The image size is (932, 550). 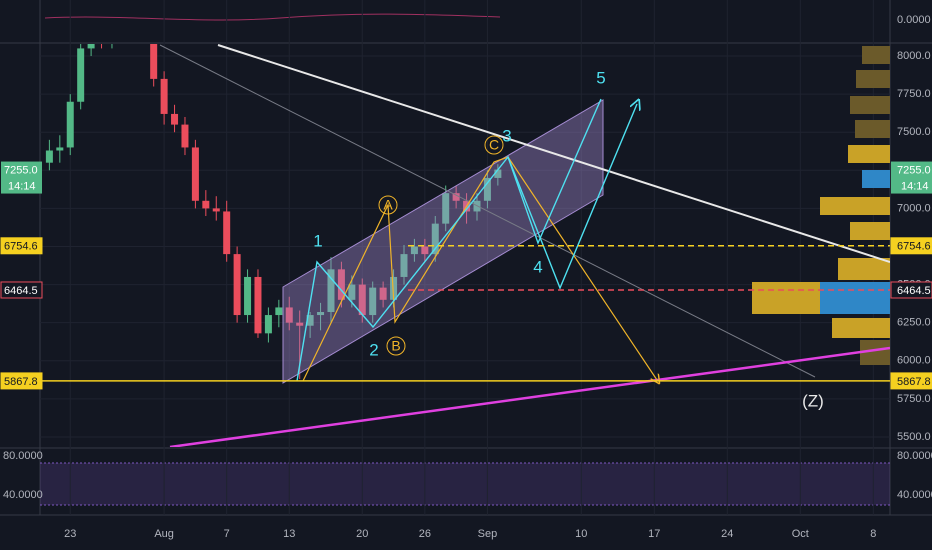 I want to click on abc-label: A, so click(x=388, y=205).